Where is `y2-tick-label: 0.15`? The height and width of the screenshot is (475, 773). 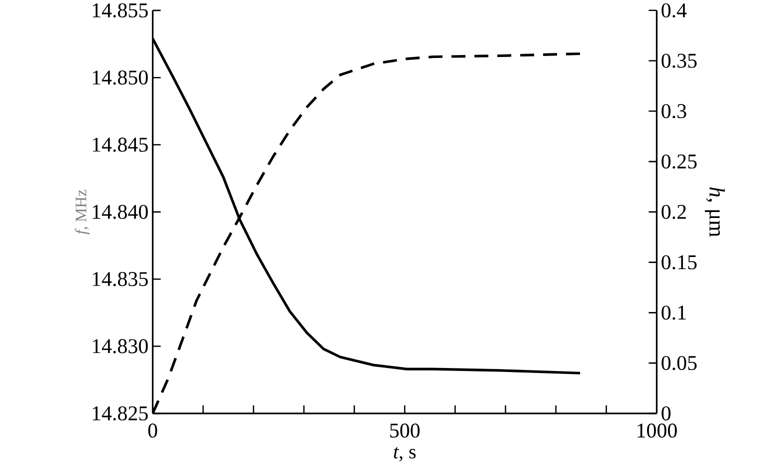
y2-tick-label: 0.15 is located at coordinates (679, 262).